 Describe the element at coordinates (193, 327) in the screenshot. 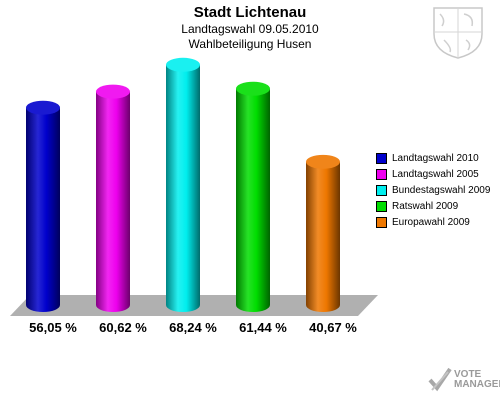

I see `bar-value-label: 68,24 %` at that location.